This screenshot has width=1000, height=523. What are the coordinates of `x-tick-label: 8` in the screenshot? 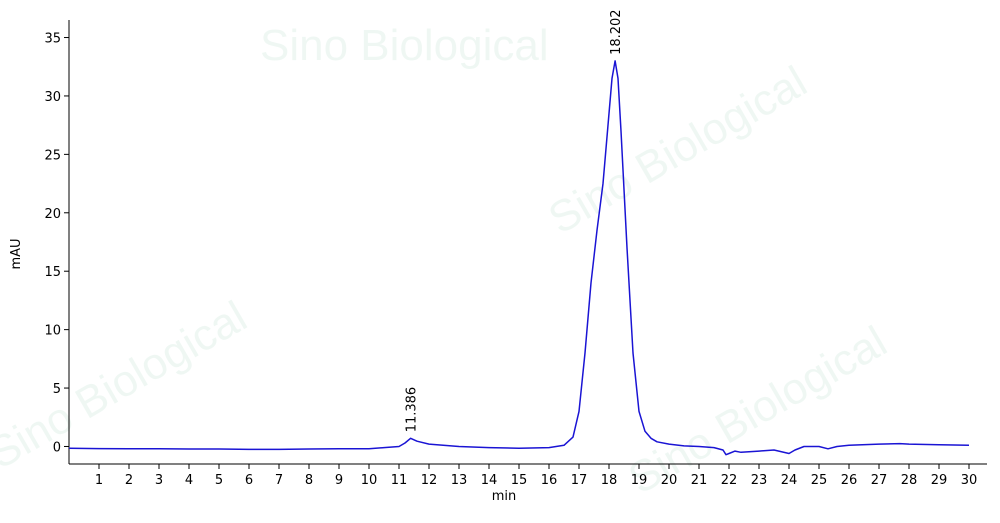 It's located at (309, 480).